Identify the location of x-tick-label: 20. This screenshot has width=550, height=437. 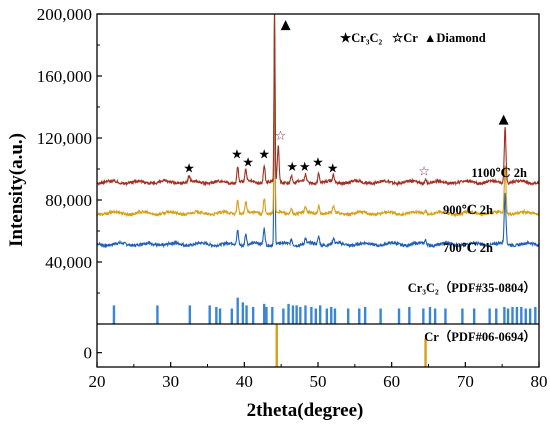
(97, 381).